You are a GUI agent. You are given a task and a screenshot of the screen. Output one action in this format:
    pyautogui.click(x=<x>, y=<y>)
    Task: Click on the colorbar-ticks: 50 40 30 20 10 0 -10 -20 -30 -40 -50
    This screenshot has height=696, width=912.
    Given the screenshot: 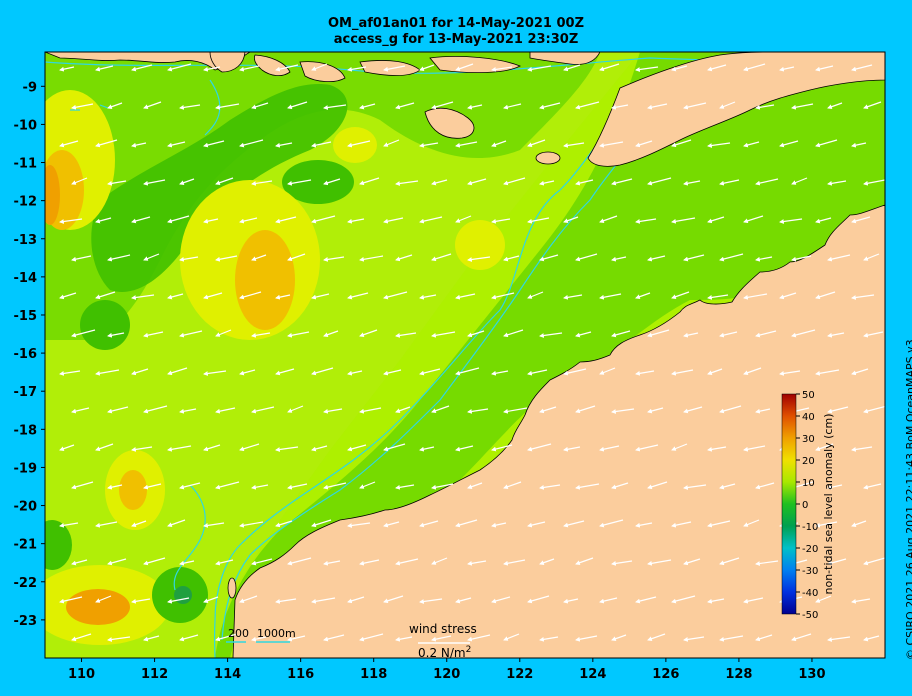 What is the action you would take?
    pyautogui.click(x=807, y=505)
    